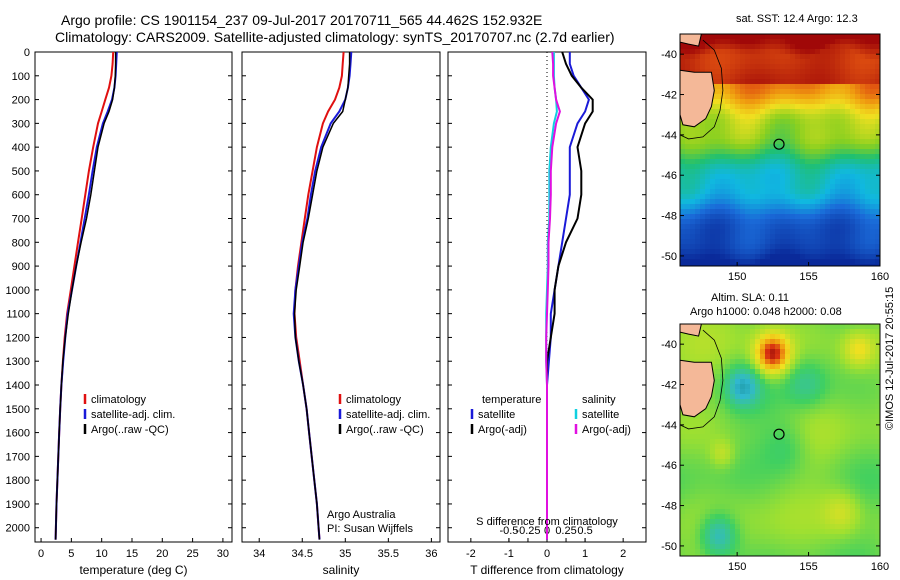 This screenshot has width=900, height=580. I want to click on map-y-tick-label: -48, so click(669, 507).